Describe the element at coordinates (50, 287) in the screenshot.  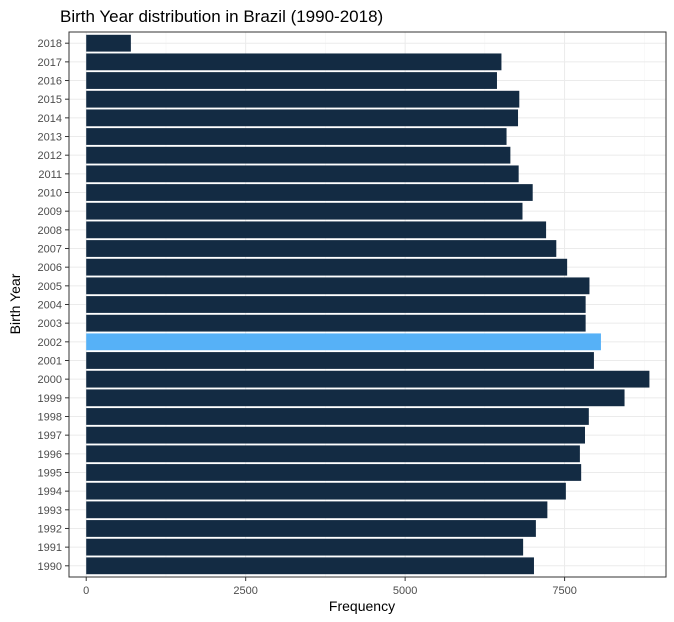
I see `y-tick-label: 2005` at that location.